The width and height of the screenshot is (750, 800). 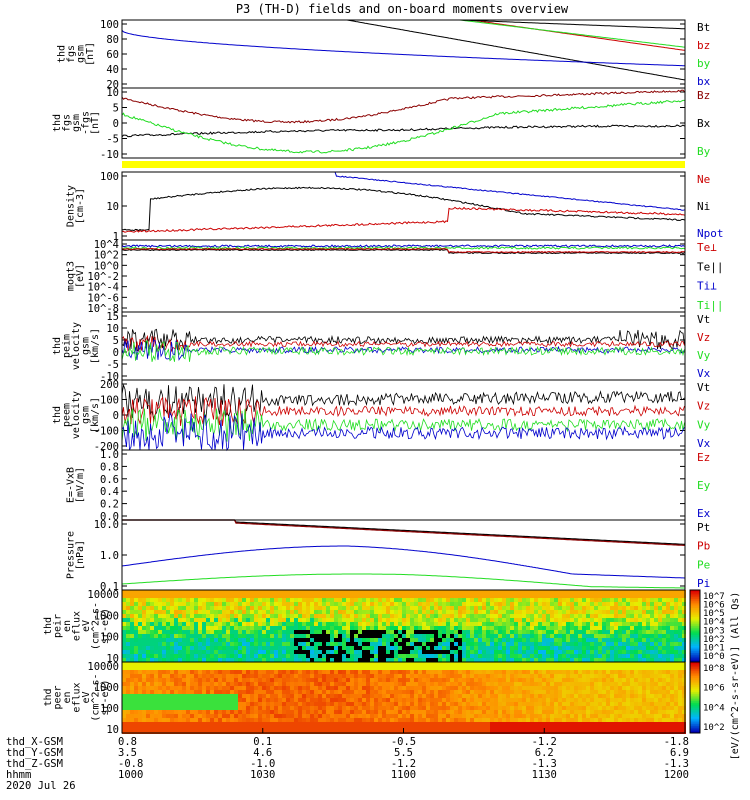 I want to click on y-tick-label: 40, so click(x=112, y=70).